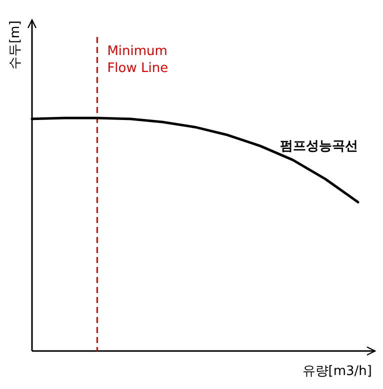 The width and height of the screenshot is (383, 389). I want to click on series-label: 펌프성능곡선, so click(319, 146).